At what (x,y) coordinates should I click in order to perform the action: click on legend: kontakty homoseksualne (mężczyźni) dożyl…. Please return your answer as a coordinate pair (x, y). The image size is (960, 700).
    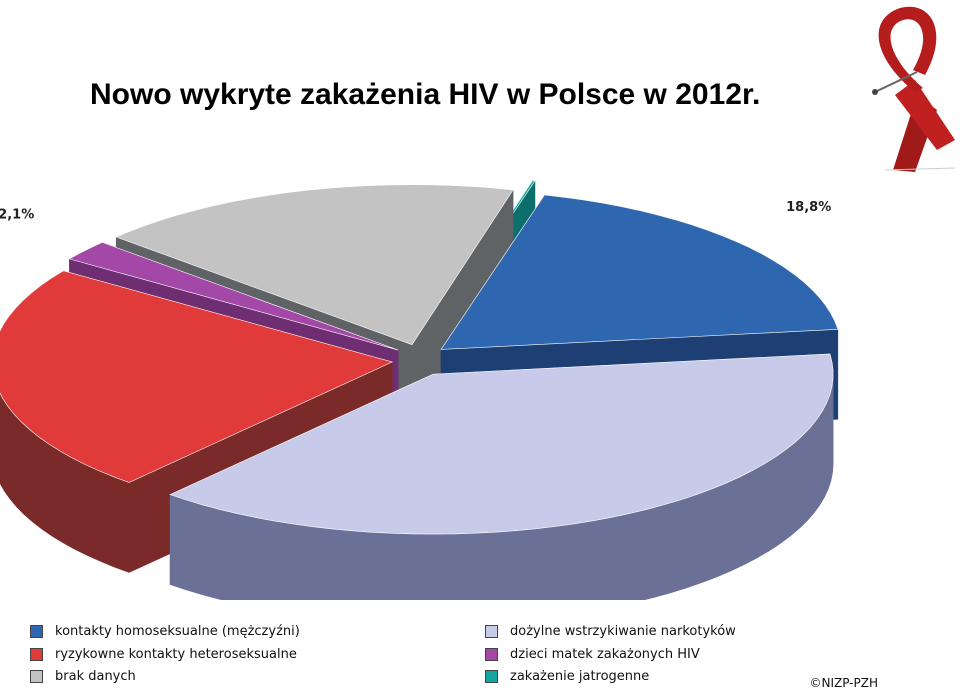
    Looking at the image, I should click on (440, 655).